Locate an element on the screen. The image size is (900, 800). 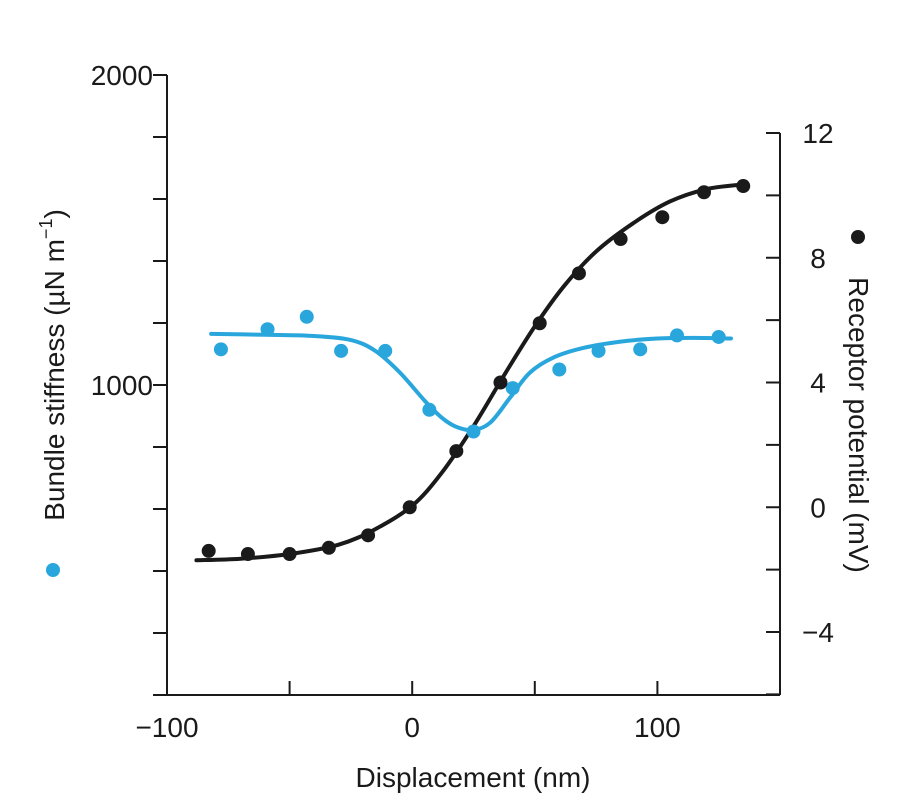
left-axis-title-unit: N m is located at coordinates (54, 264).